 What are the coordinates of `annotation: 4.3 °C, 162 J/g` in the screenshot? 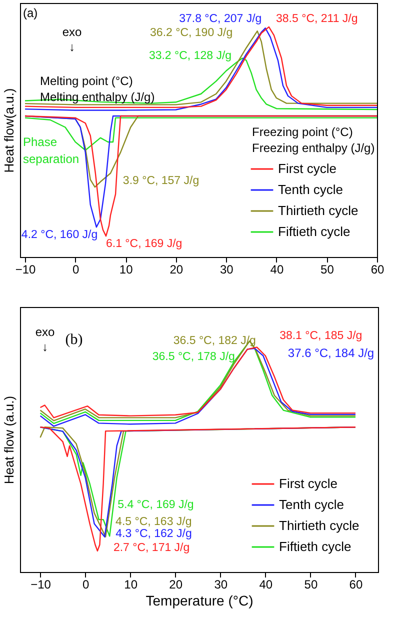 It's located at (154, 534).